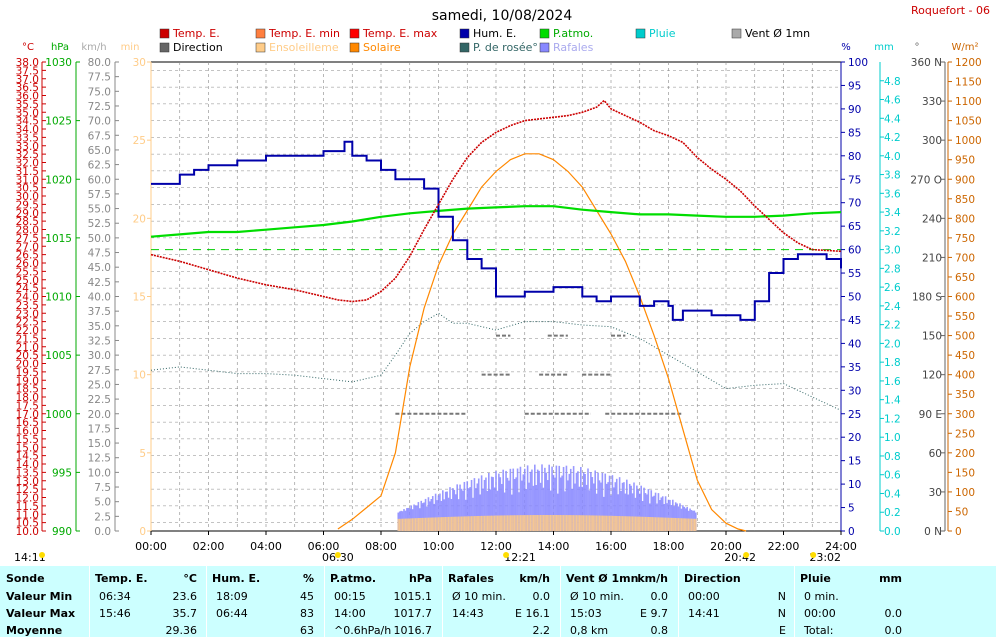 This screenshot has height=637, width=996. Describe the element at coordinates (102, 503) in the screenshot. I see `wind-axis-tick-label: 5.0` at that location.